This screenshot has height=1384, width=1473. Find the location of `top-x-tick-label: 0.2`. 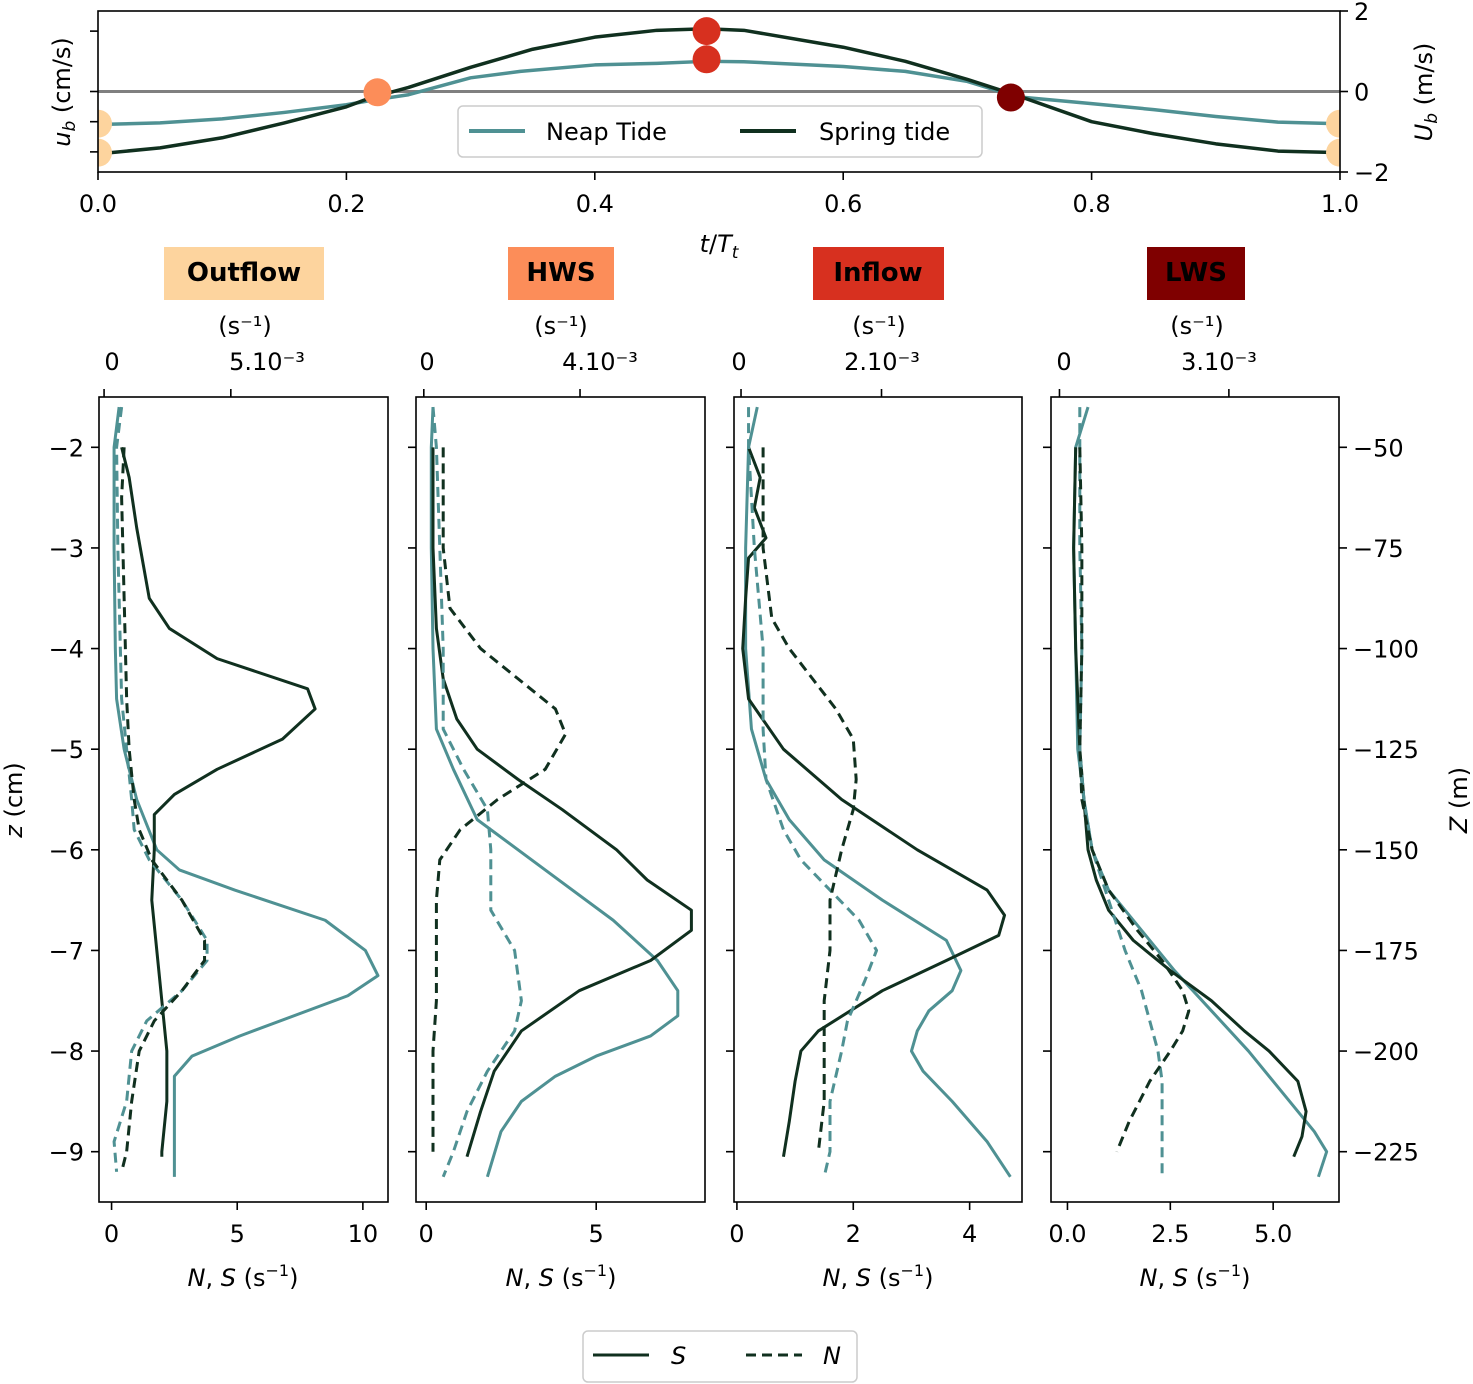

top-x-tick-label: 0.2 is located at coordinates (346, 204).